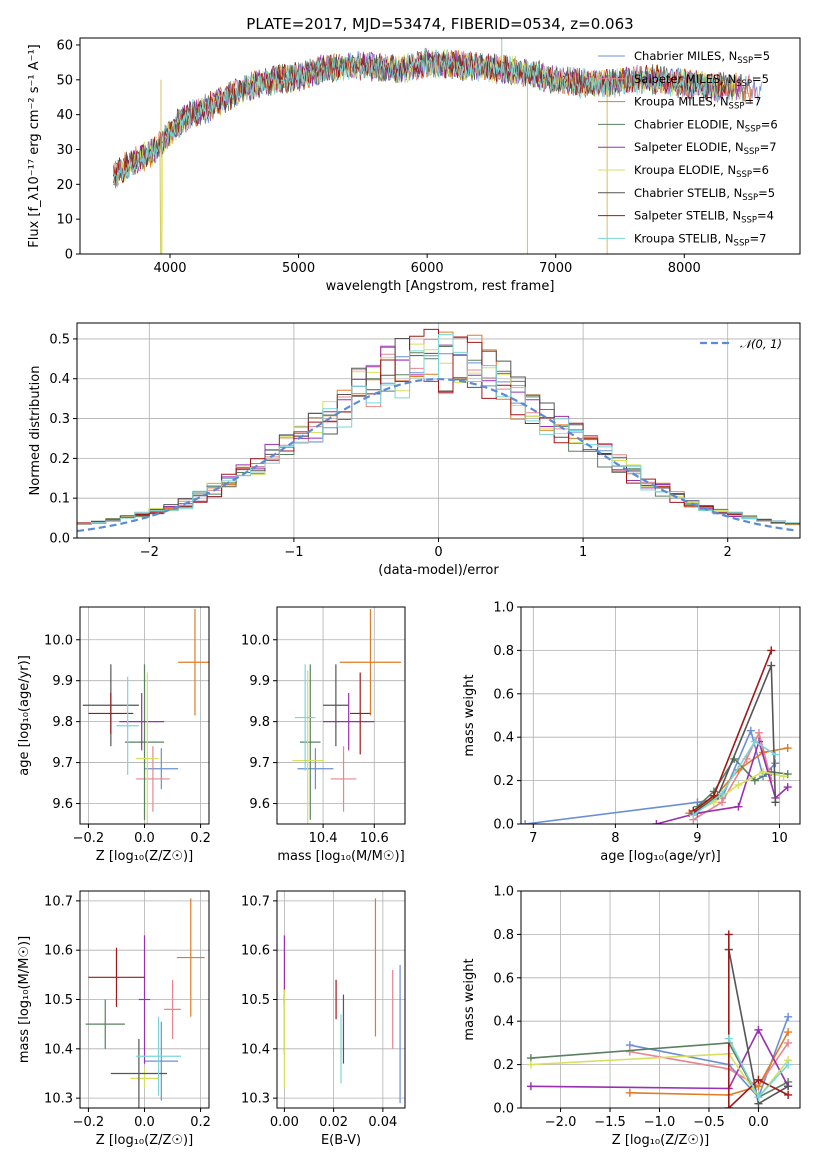 The width and height of the screenshot is (819, 1170). I want to click on x-tick-label: 0.04, so click(382, 1122).